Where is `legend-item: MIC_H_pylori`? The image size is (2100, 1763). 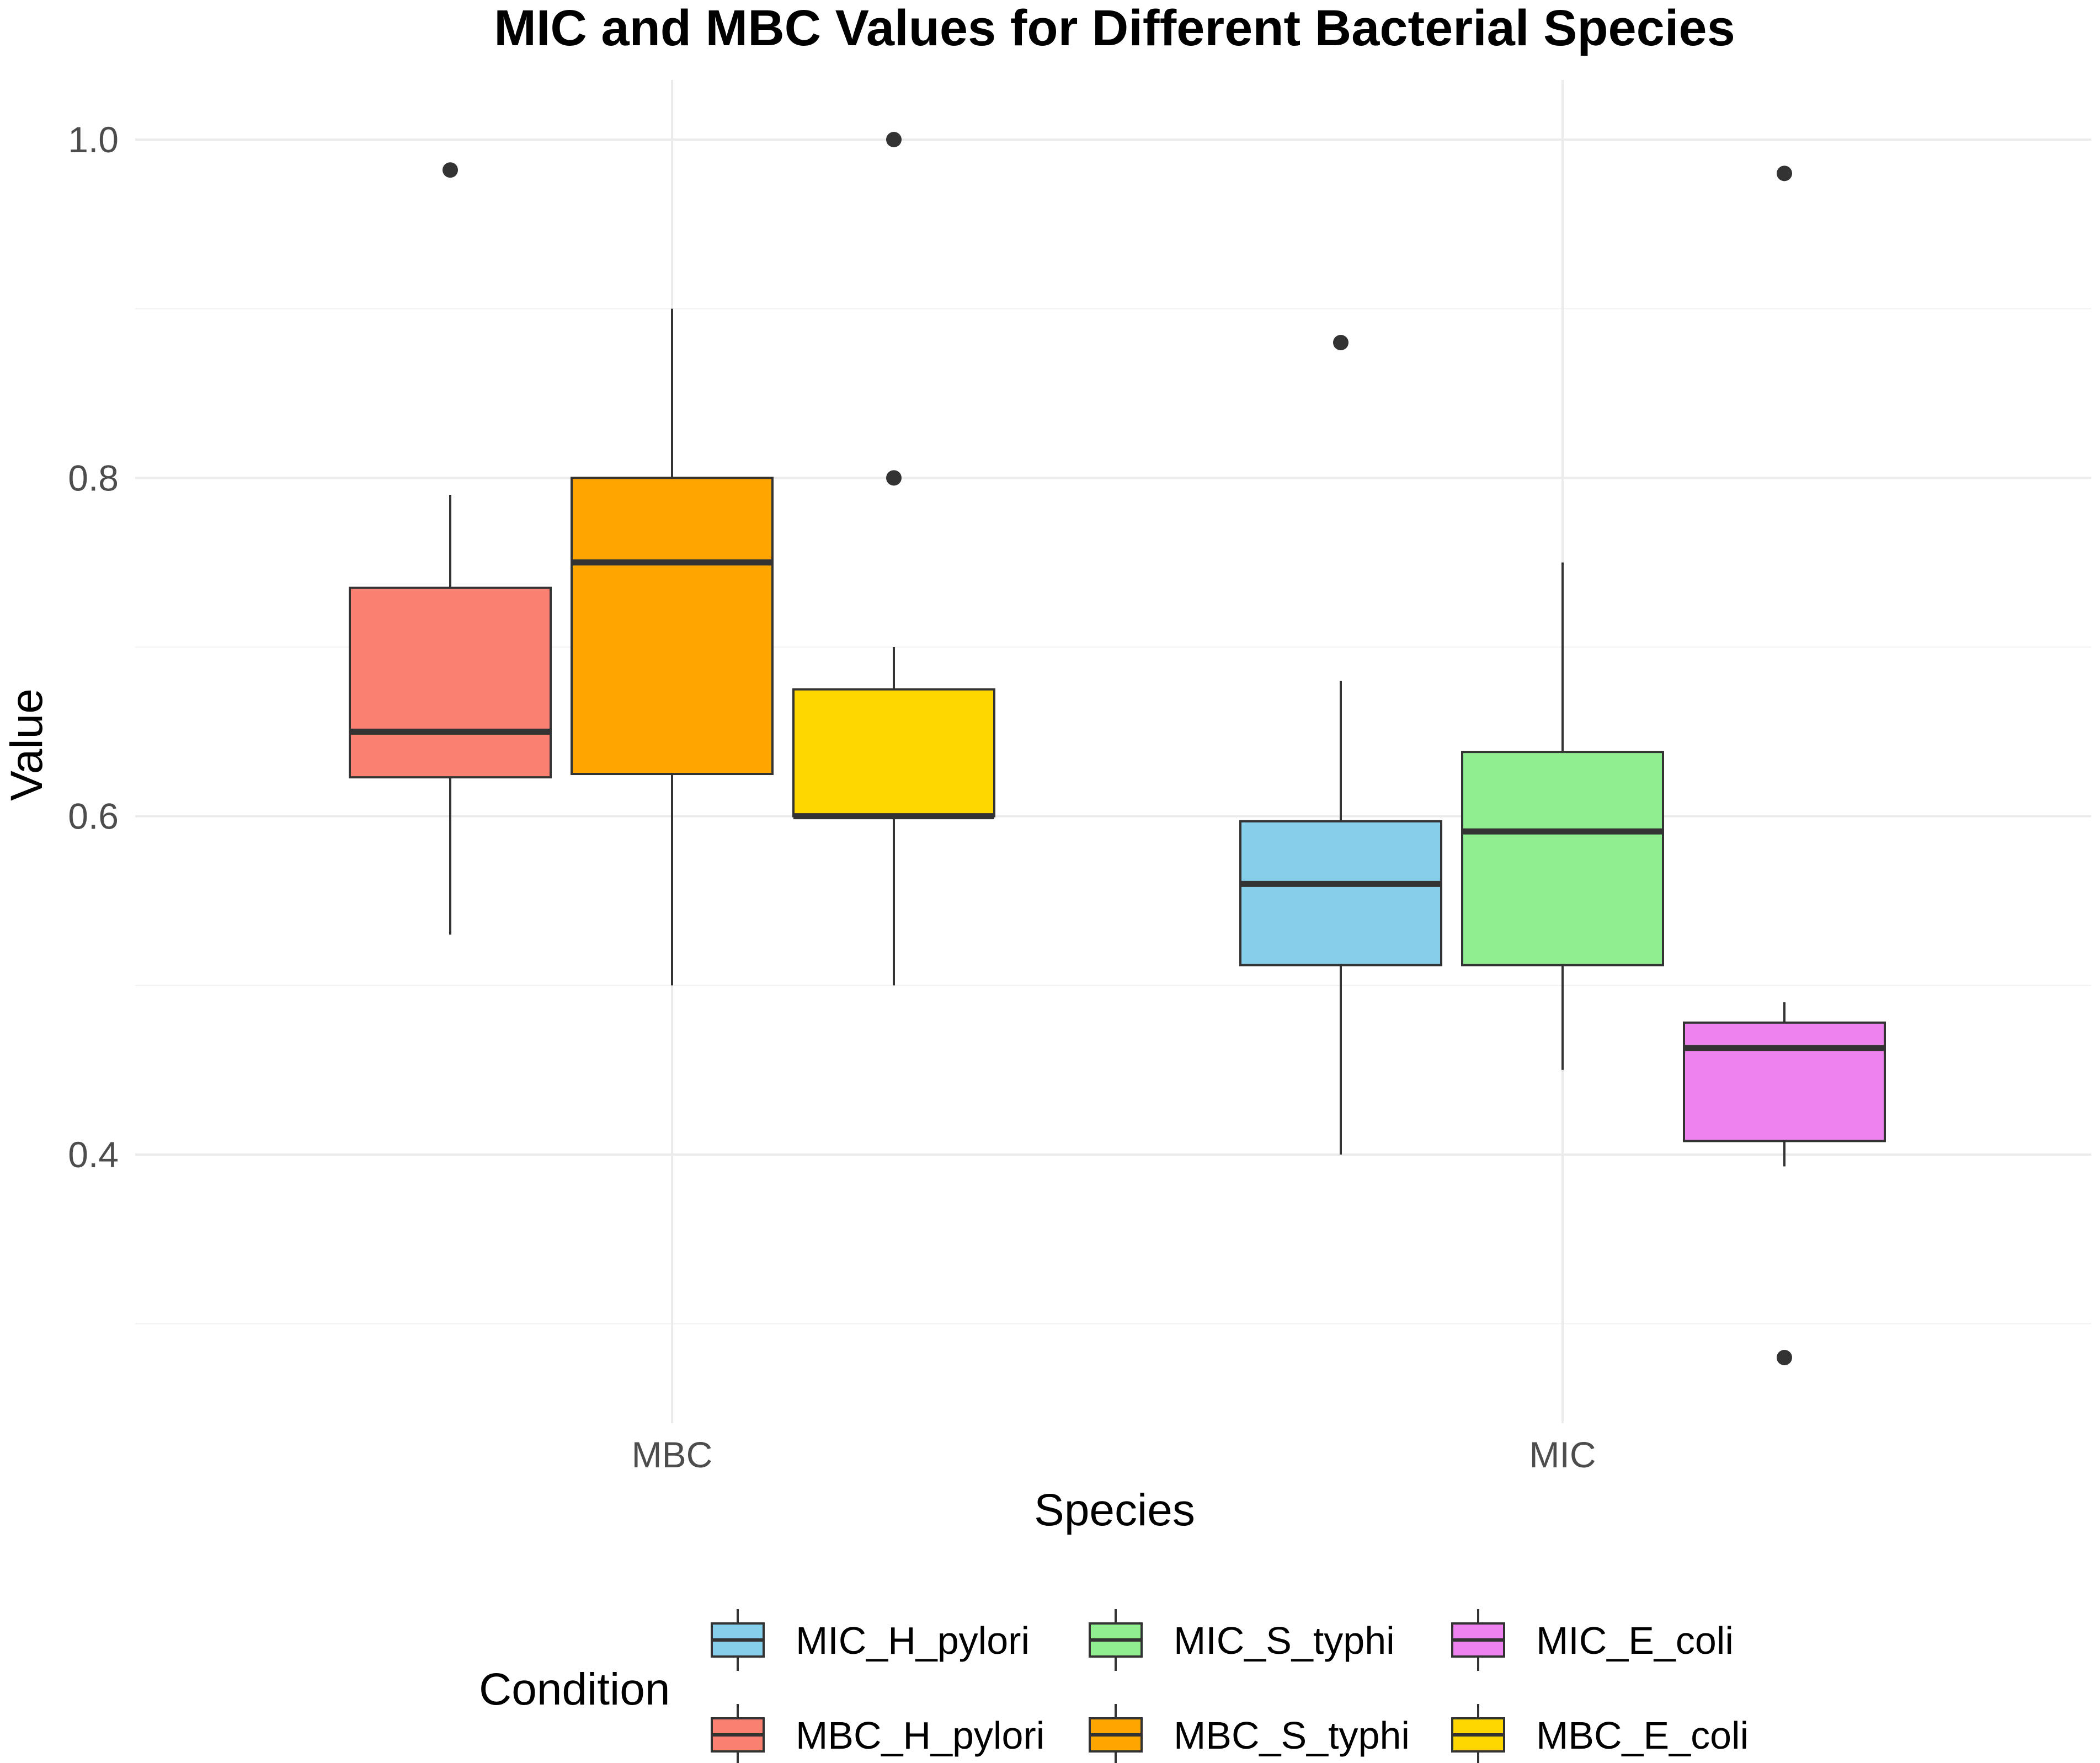 legend-item: MIC_H_pylori is located at coordinates (870, 1640).